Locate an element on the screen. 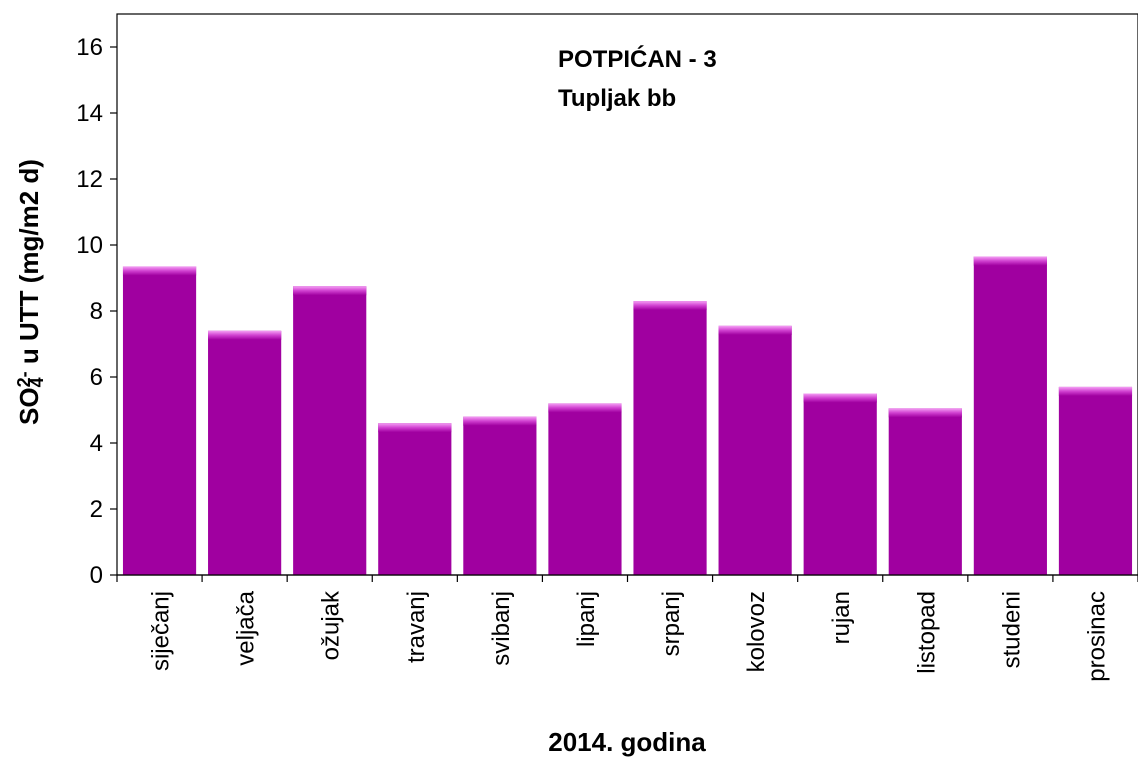 The width and height of the screenshot is (1138, 760). y-tick-label-8: 16 is located at coordinates (89, 47).